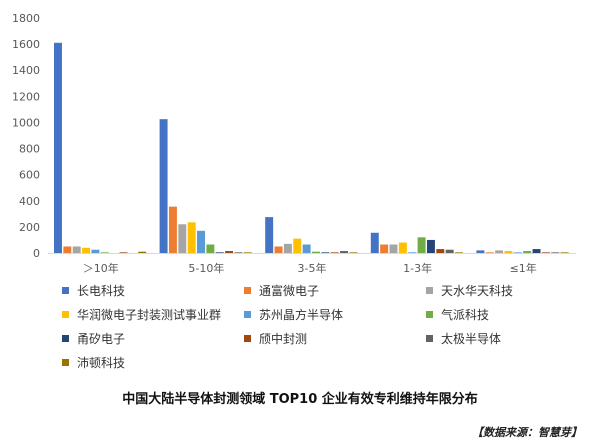 This screenshot has width=600, height=446. I want to click on legend-item: 华润微电子封装测试事业群, so click(141, 314).